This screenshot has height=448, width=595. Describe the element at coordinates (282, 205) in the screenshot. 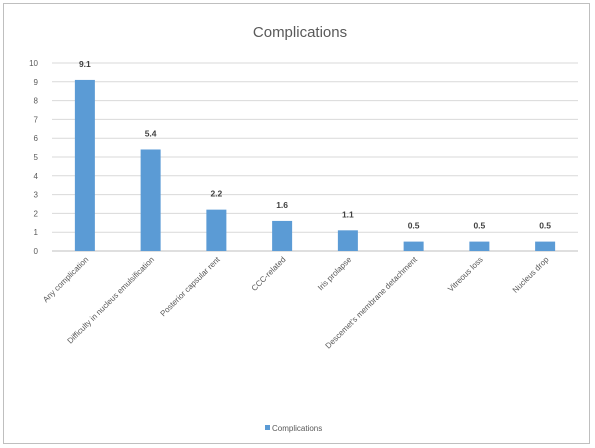

I see `data-label: 1.6` at that location.